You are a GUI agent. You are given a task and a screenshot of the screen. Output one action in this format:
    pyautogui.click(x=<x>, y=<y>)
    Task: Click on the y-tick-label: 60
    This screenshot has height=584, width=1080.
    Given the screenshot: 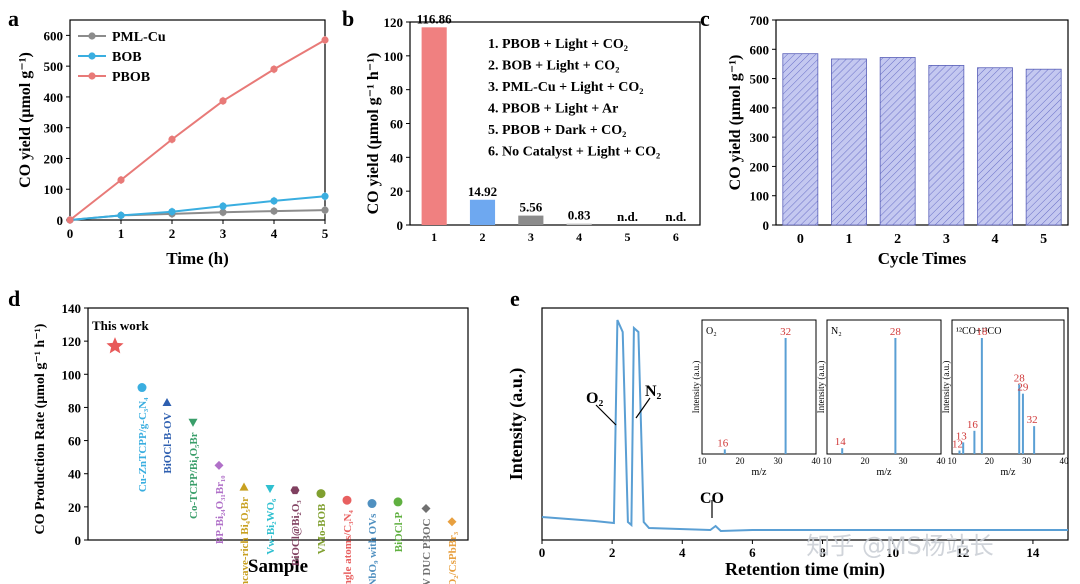 What is the action you would take?
    pyautogui.click(x=74, y=441)
    